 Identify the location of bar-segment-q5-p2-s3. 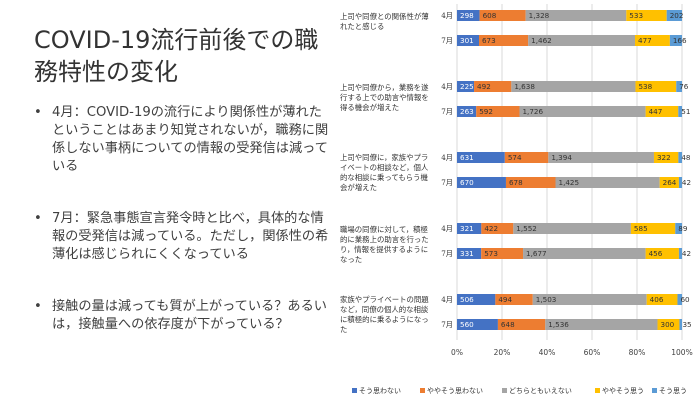
(601, 324).